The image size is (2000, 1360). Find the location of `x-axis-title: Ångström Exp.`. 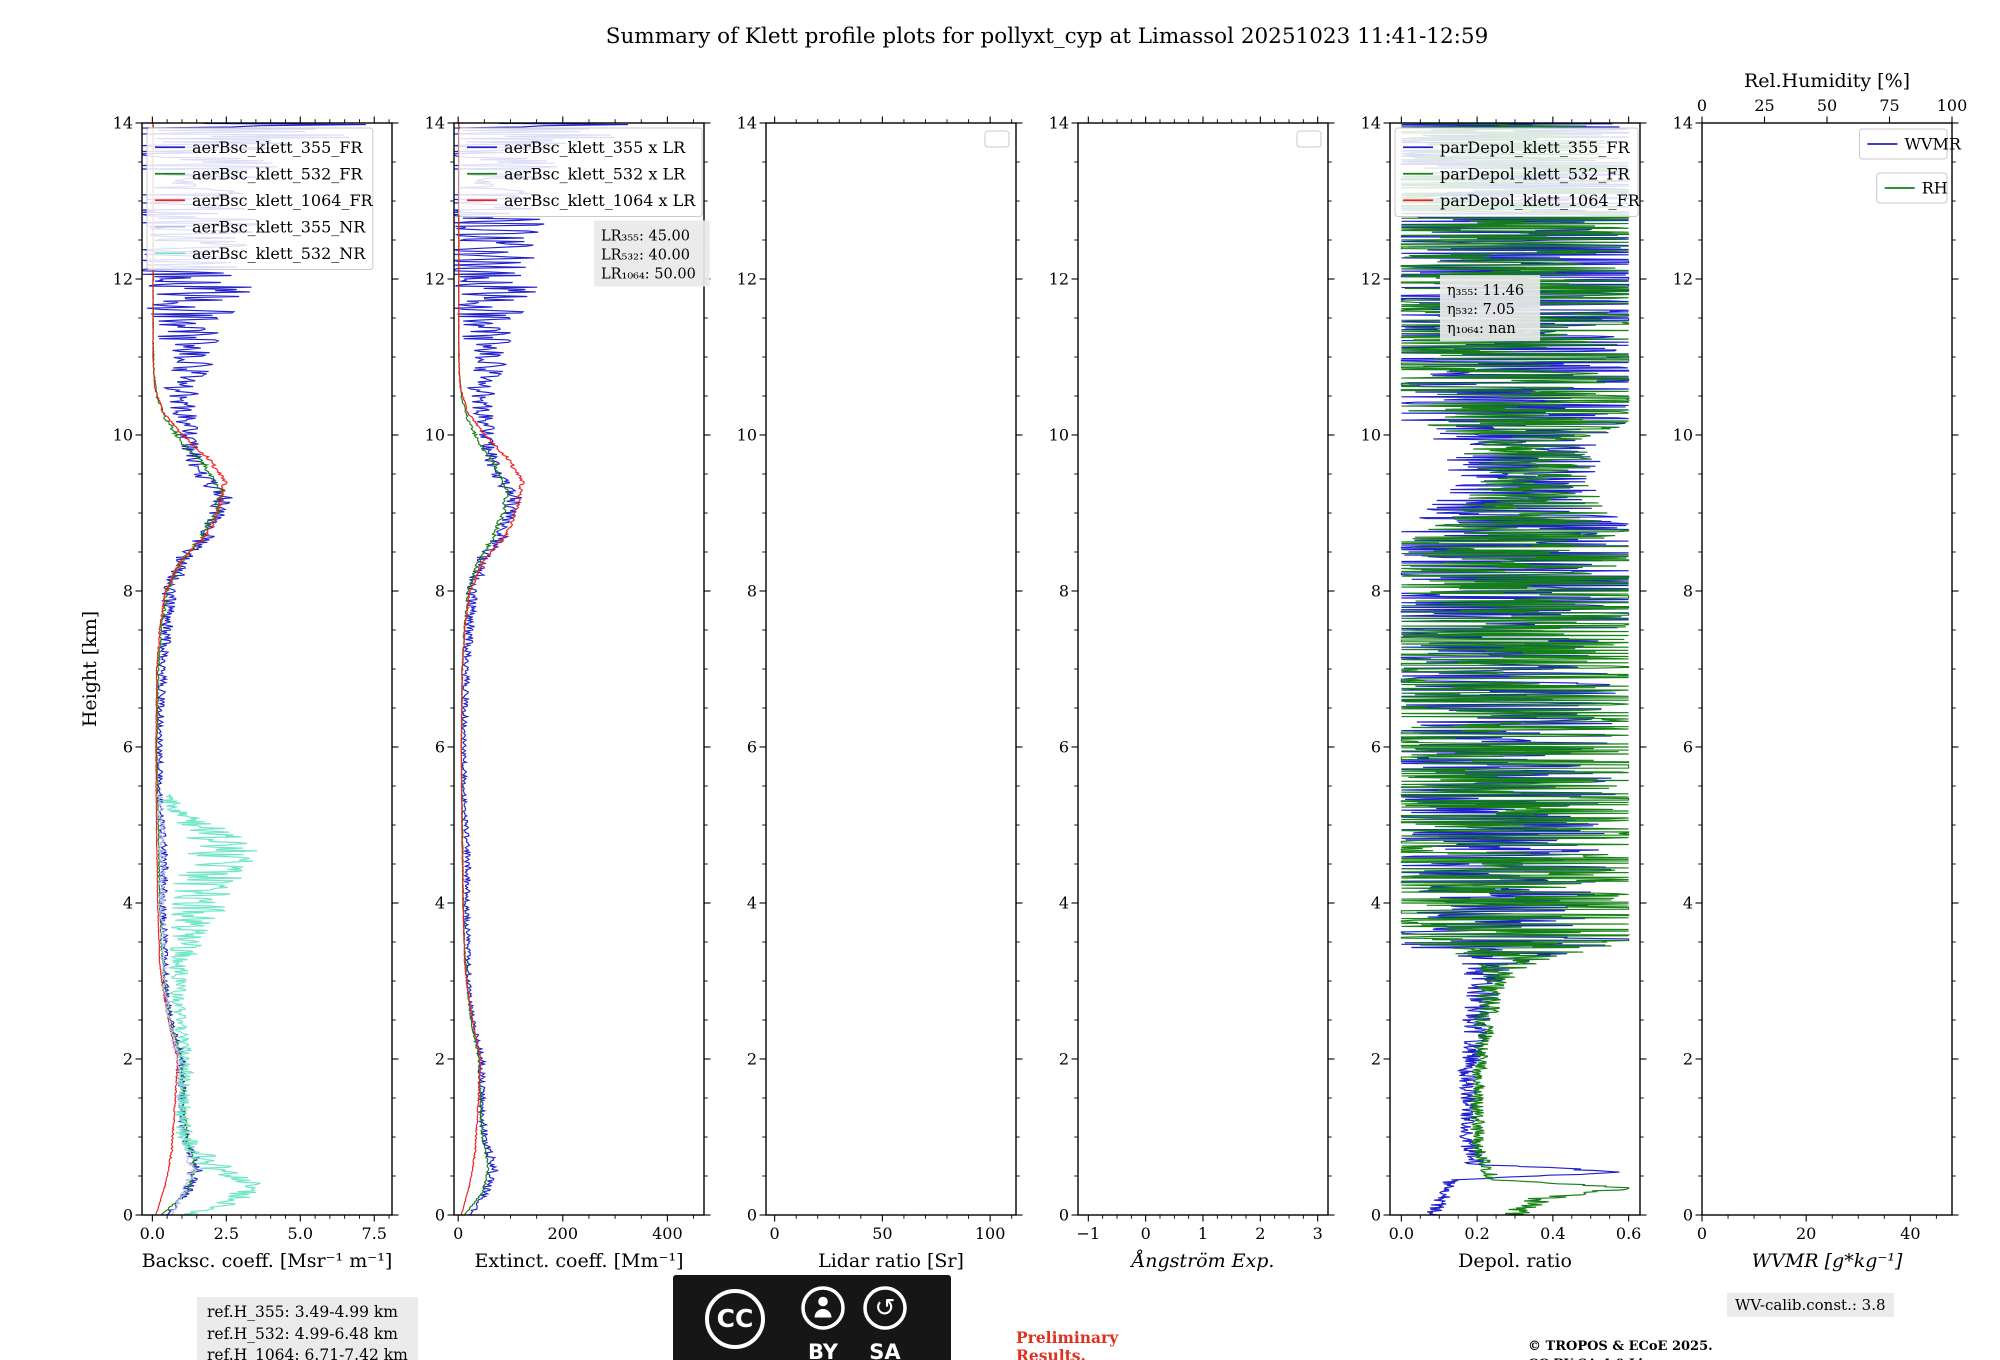

x-axis-title: Ångström Exp. is located at coordinates (1202, 1261).